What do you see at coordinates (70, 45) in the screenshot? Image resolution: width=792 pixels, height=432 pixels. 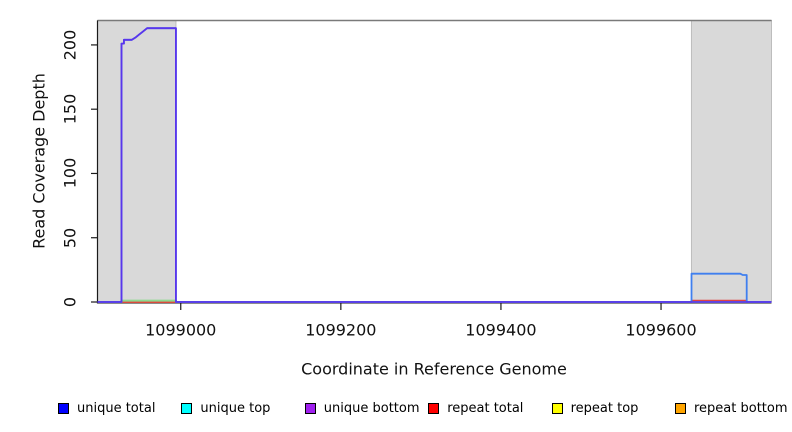 I see `y-tick-label: 200` at bounding box center [70, 45].